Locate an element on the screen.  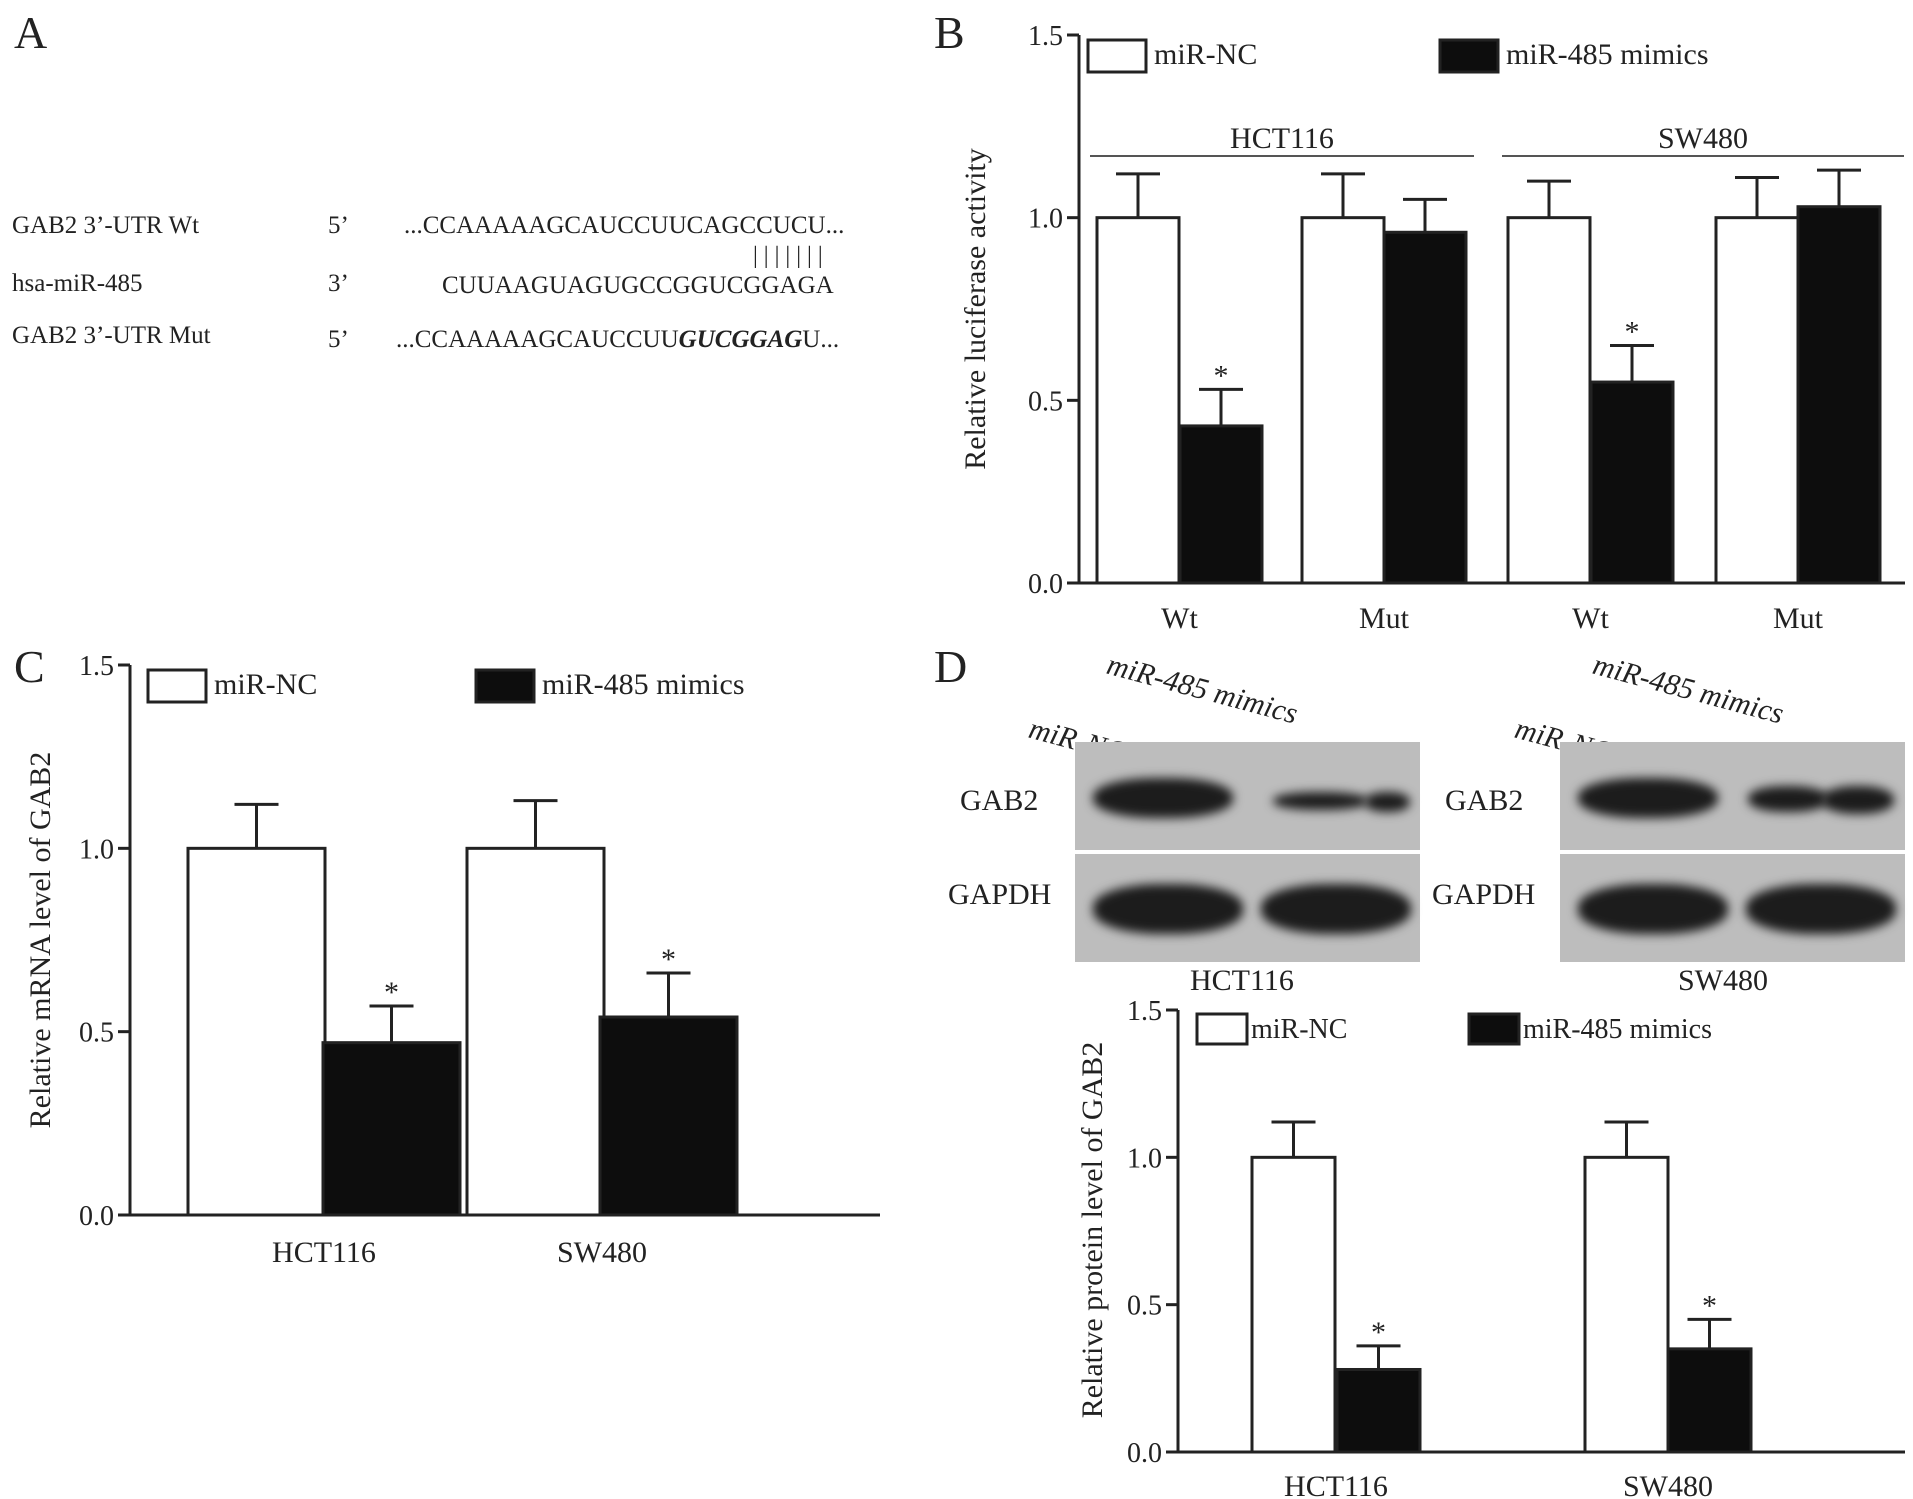
seq-mut-site: GUCGGAG is located at coordinates (740, 339).